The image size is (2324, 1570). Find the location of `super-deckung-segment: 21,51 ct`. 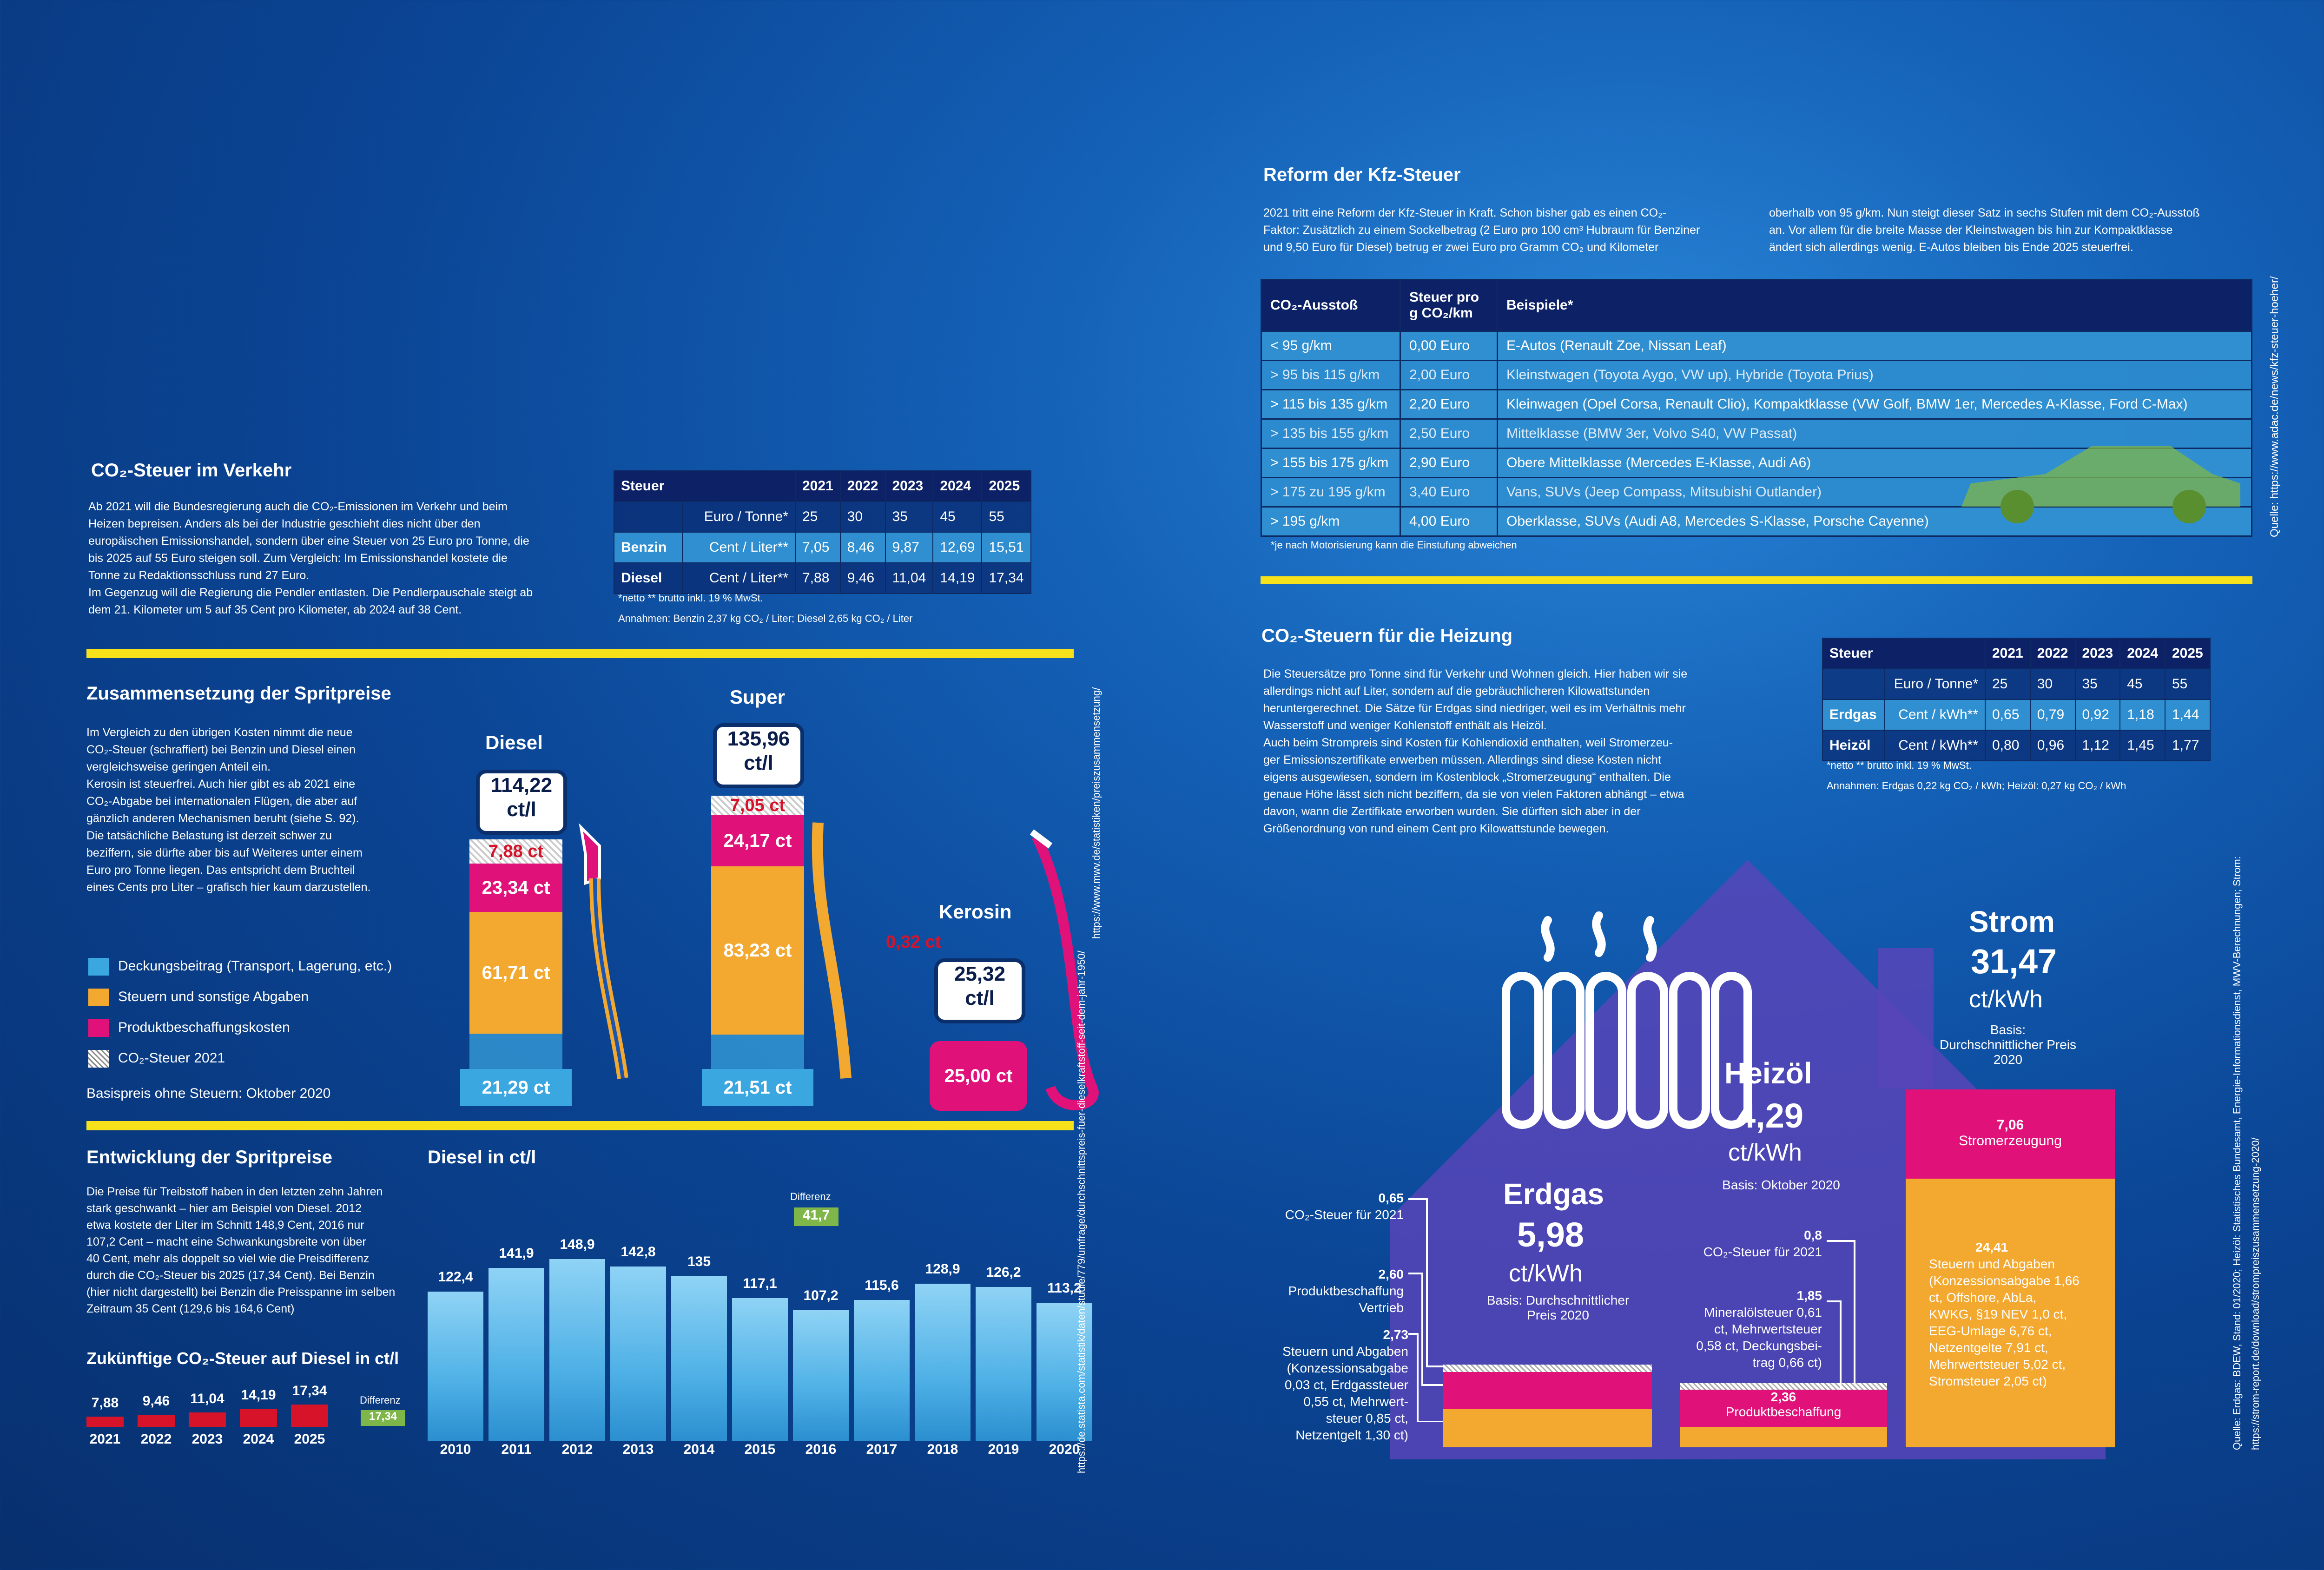

super-deckung-segment: 21,51 ct is located at coordinates (757, 1088).